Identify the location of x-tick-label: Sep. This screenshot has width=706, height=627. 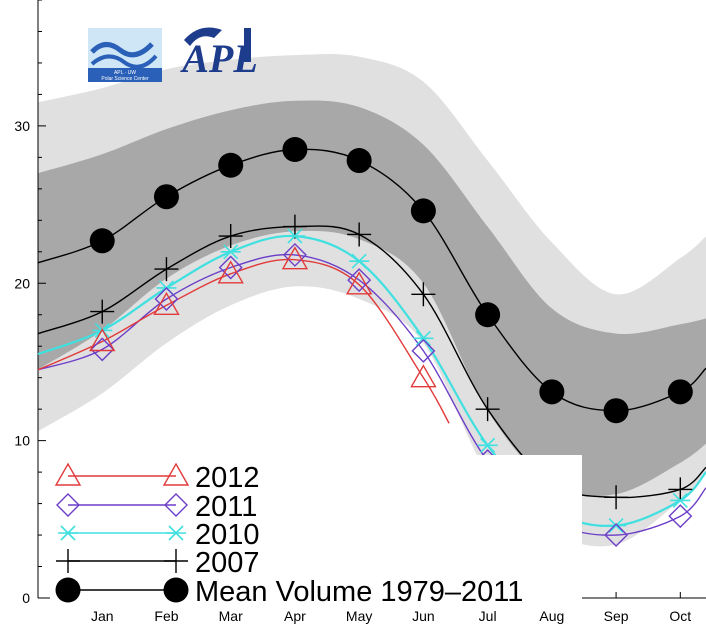
(616, 616).